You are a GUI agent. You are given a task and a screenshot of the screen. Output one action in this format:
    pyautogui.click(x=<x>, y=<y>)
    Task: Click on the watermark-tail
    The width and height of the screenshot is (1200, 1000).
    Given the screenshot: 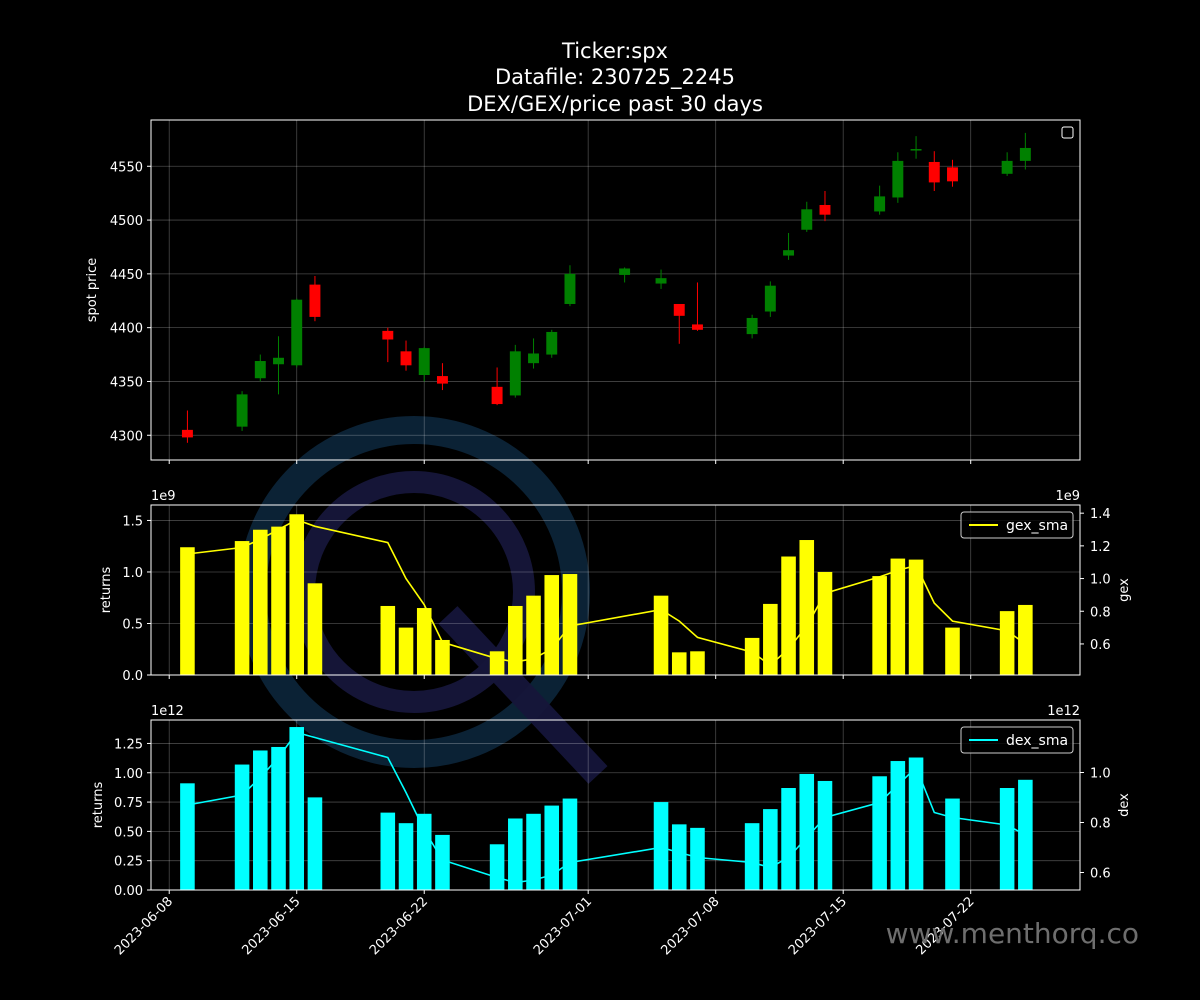 What is the action you would take?
    pyautogui.click(x=523, y=695)
    